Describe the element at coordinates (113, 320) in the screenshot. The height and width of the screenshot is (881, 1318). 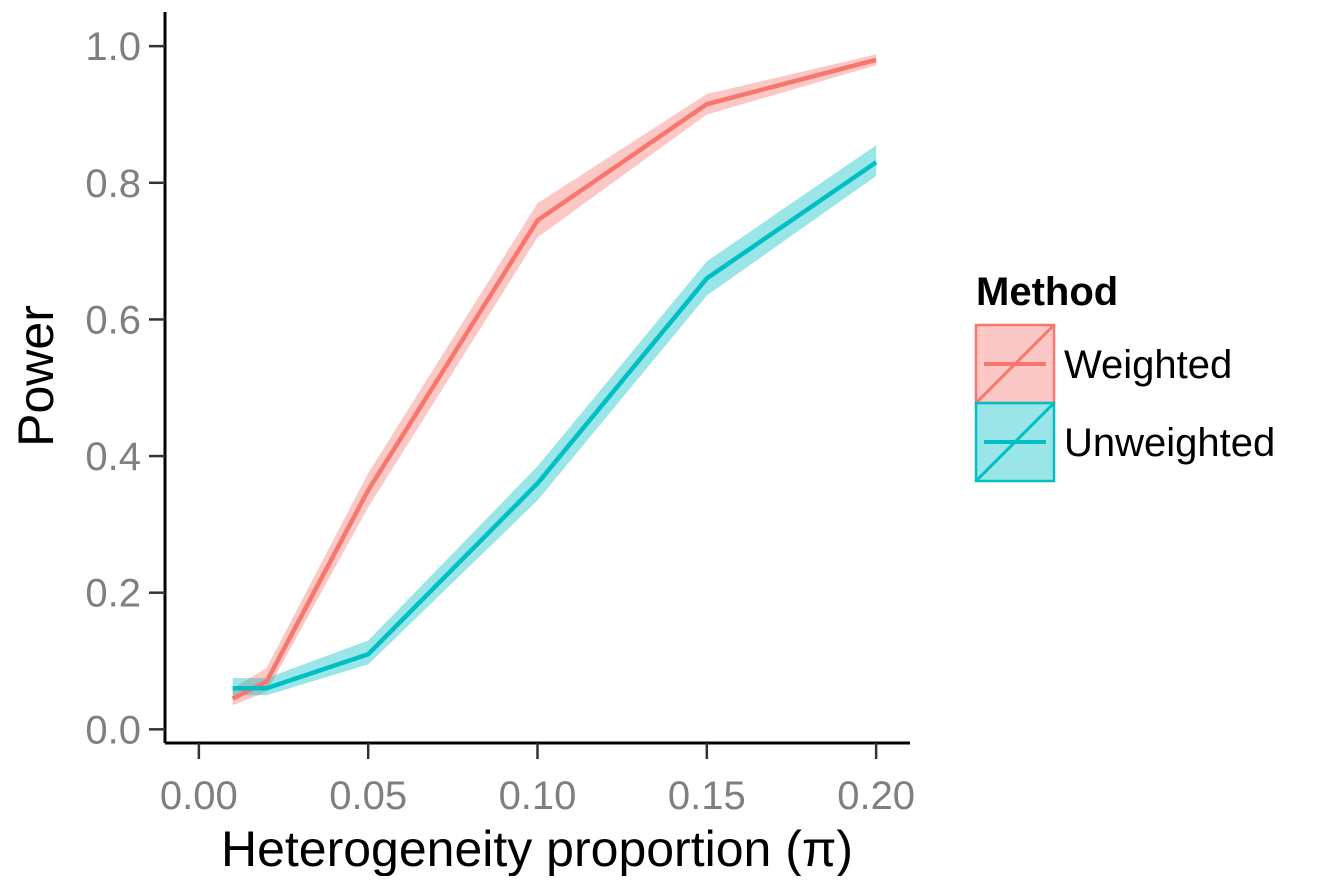
I see `y-tick-label: 0.6` at that location.